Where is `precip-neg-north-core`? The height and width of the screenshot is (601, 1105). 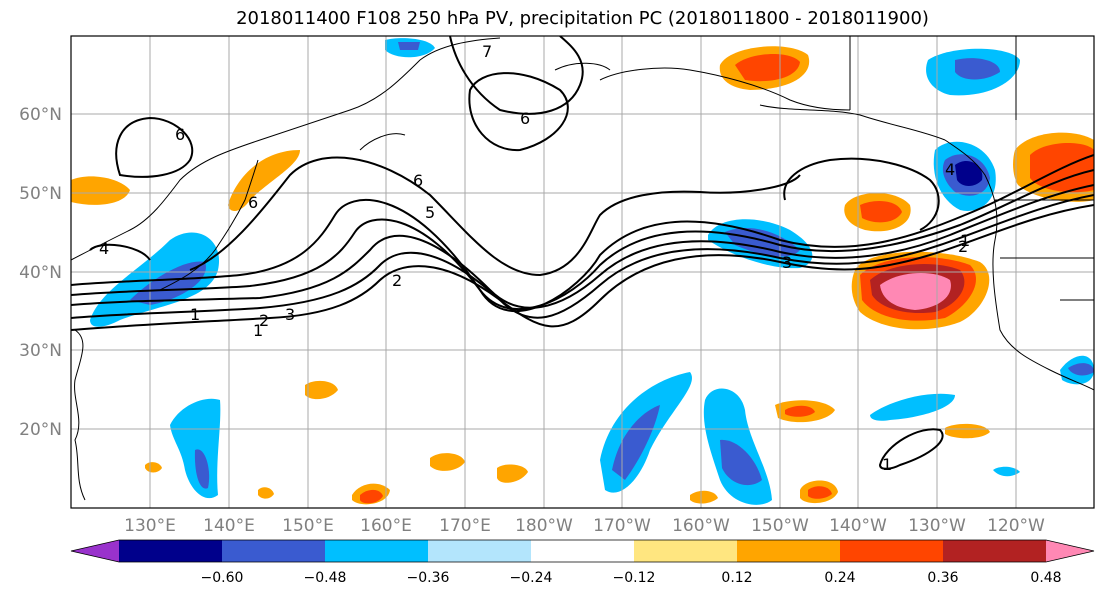 precip-neg-north-core is located at coordinates (409, 46).